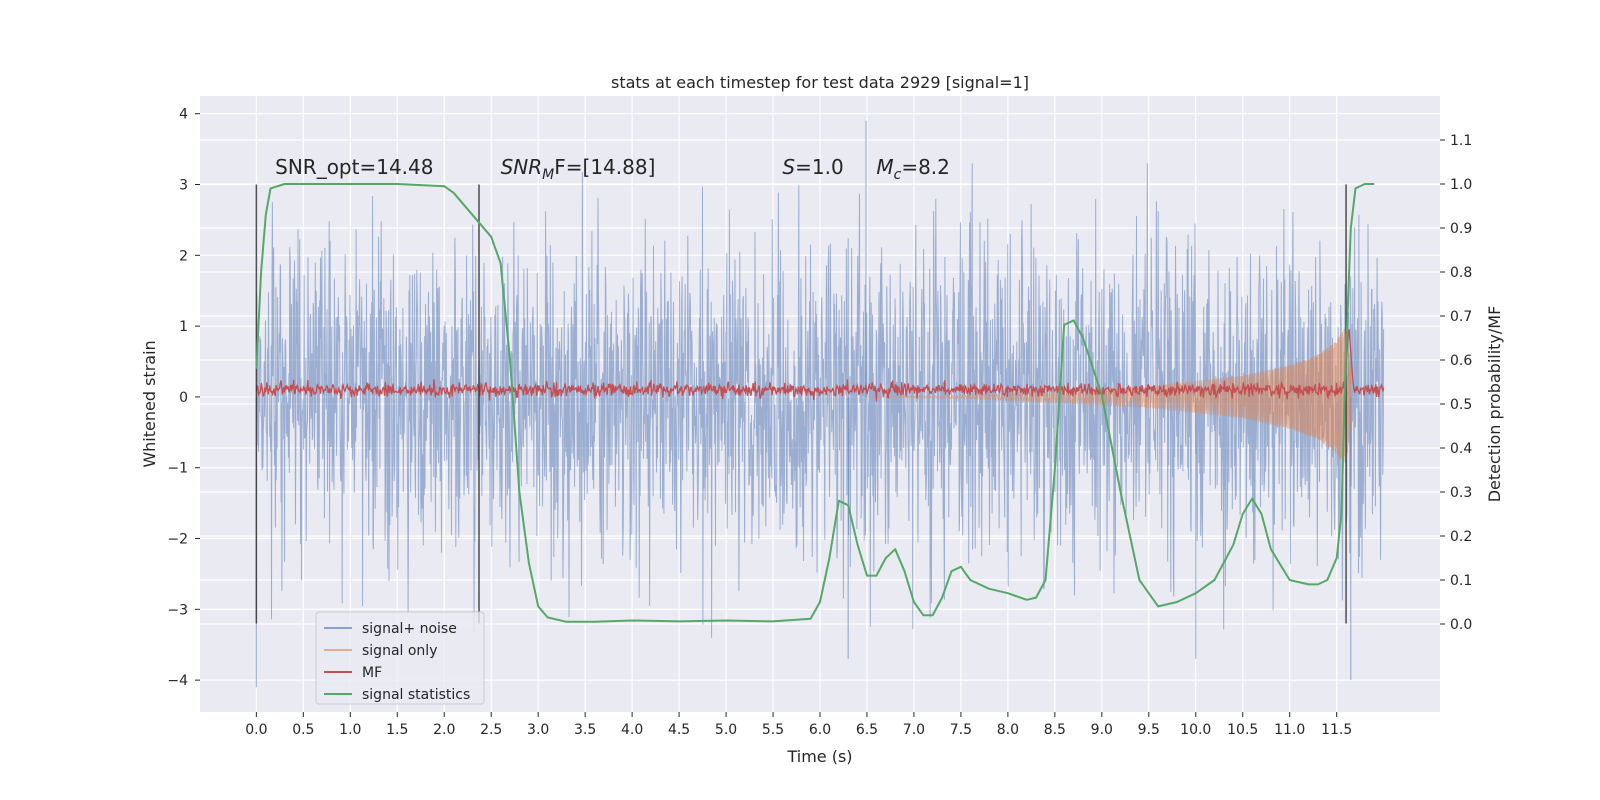 This screenshot has width=1600, height=800. I want to click on annotation-text: SNRMF=[14.88], so click(578, 169).